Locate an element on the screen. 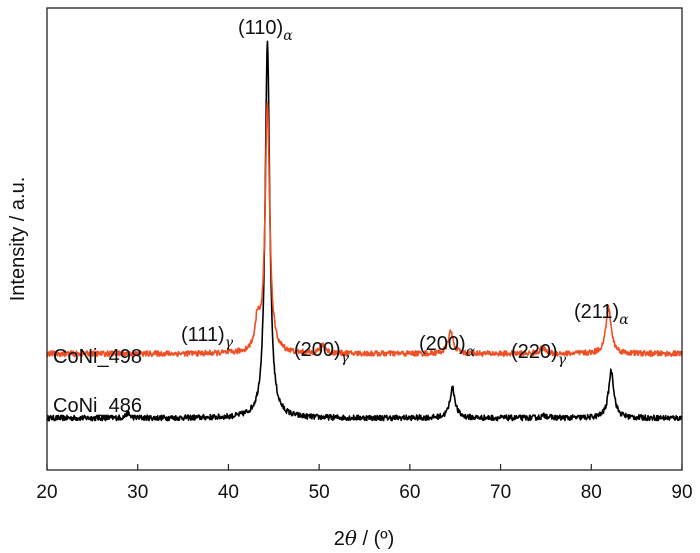 The width and height of the screenshot is (700, 553). x-tick-label-70: 70 is located at coordinates (500, 492).